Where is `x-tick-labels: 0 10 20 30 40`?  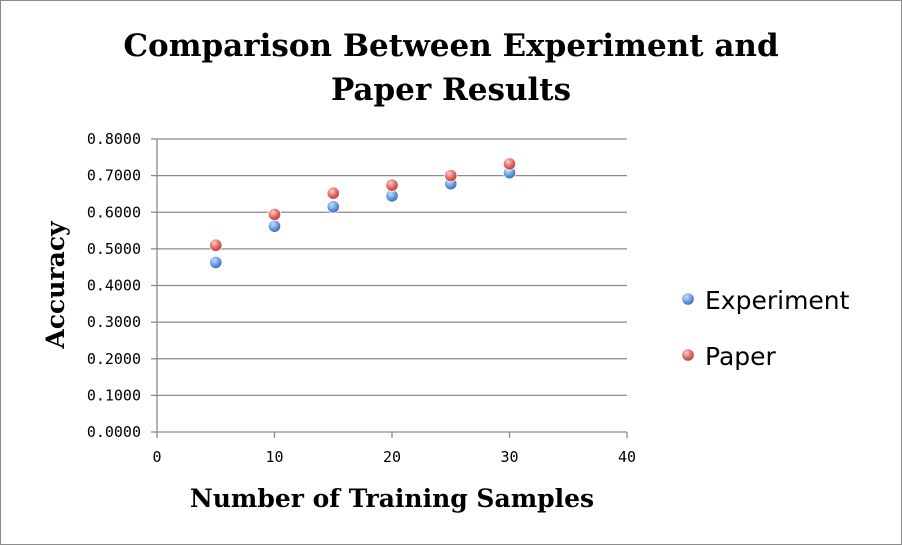
x-tick-labels: 0 10 20 30 40 is located at coordinates (394, 457).